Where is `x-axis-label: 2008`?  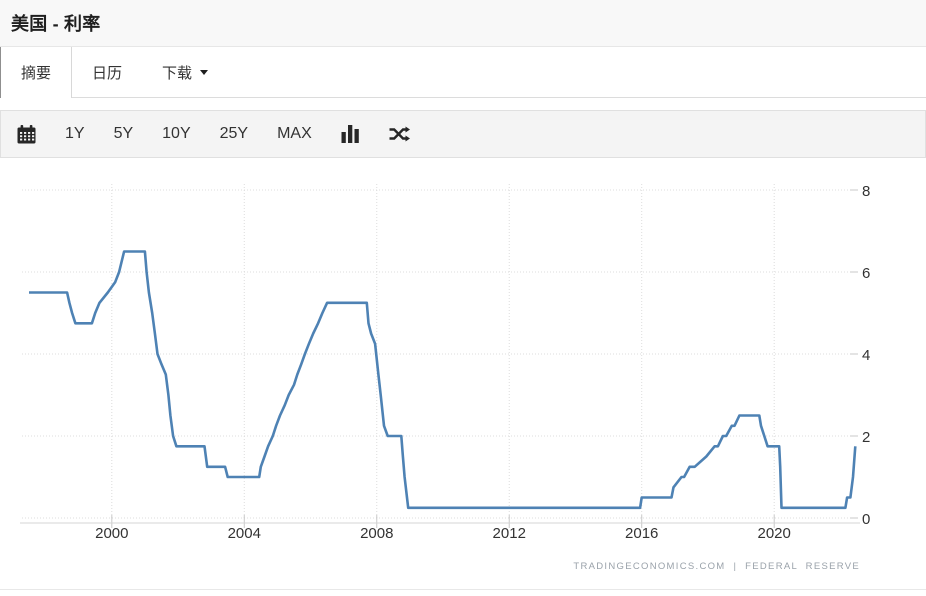 x-axis-label: 2008 is located at coordinates (376, 533).